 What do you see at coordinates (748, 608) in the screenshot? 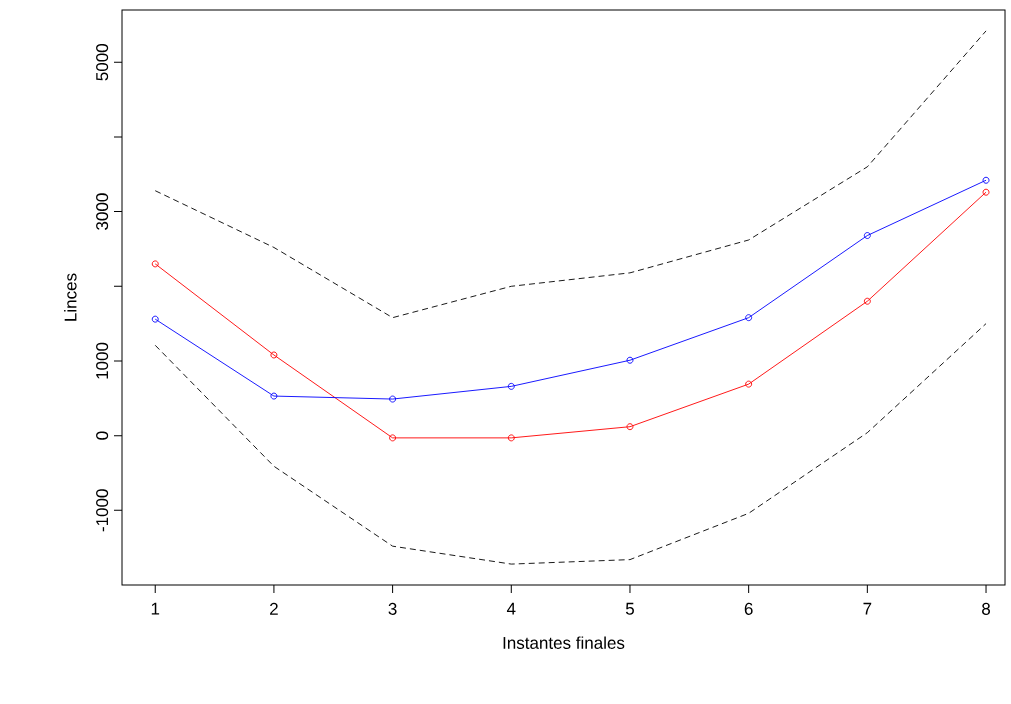
I see `x-tick-label: 6` at bounding box center [748, 608].